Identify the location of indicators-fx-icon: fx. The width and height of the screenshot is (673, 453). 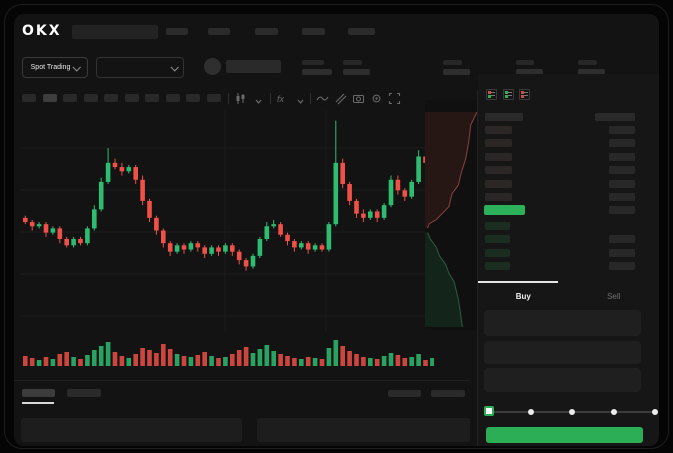
(282, 98).